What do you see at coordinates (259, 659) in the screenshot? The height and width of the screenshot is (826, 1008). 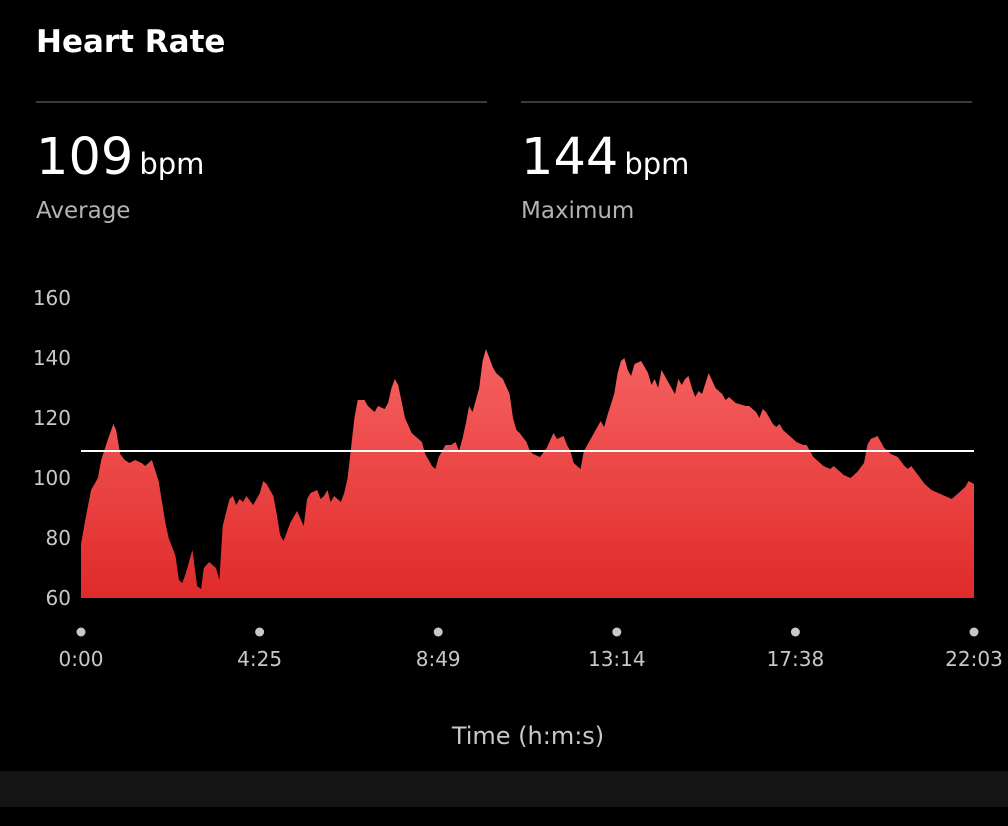 I see `x-tick-label: 4:25` at bounding box center [259, 659].